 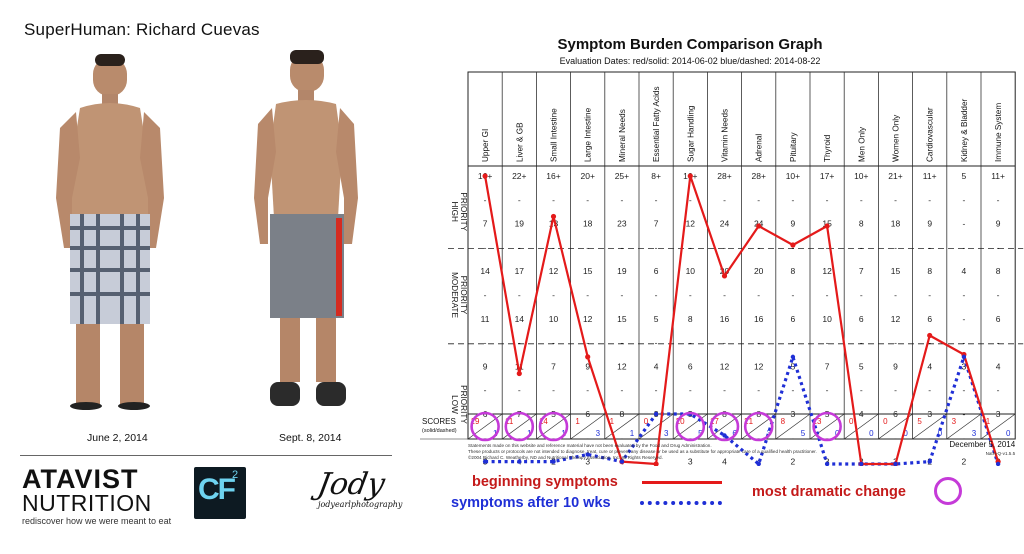 I want to click on legend-beginning-label: beginning symptoms, so click(x=545, y=482).